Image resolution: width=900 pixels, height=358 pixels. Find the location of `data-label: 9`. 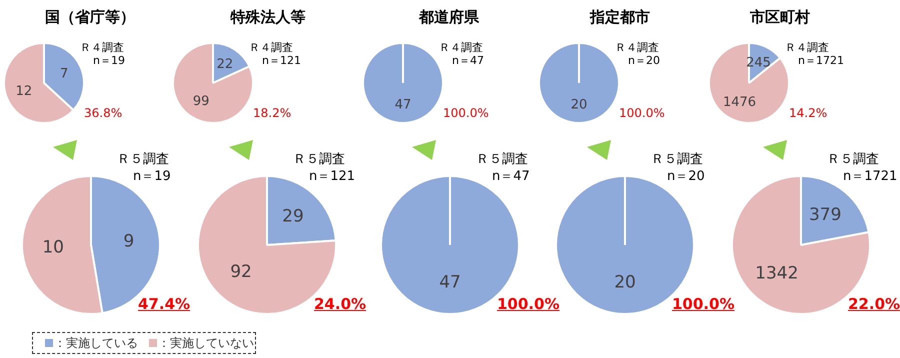

data-label: 9 is located at coordinates (128, 241).